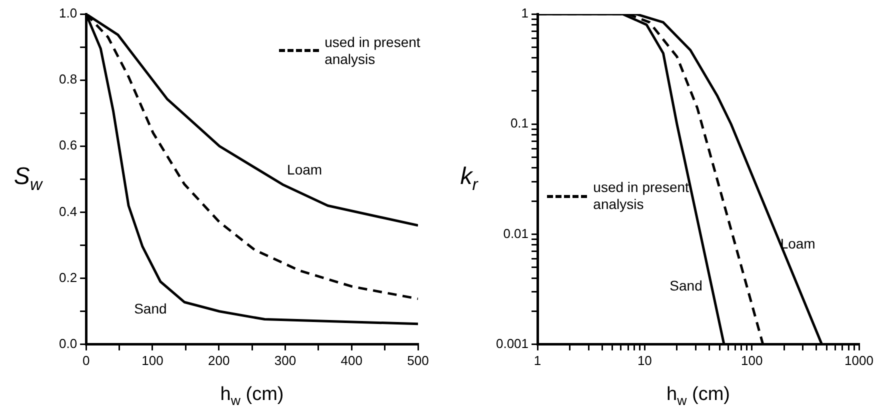  What do you see at coordinates (86, 360) in the screenshot?
I see `x-tick-label: 0` at bounding box center [86, 360].